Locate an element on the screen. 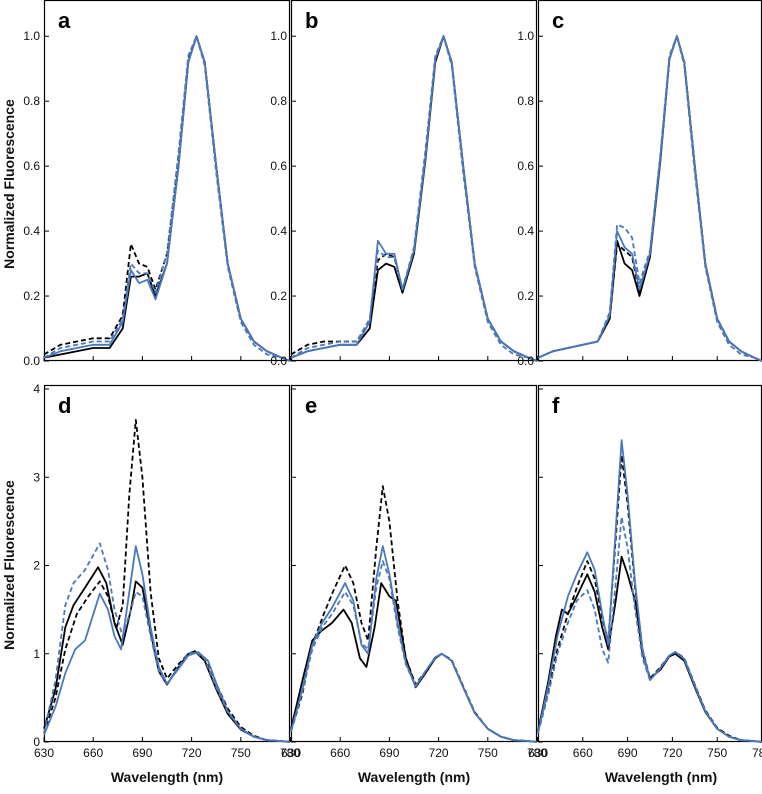 The height and width of the screenshot is (794, 762). xlabel-a: Wavelength (nm) is located at coordinates (167, 777).